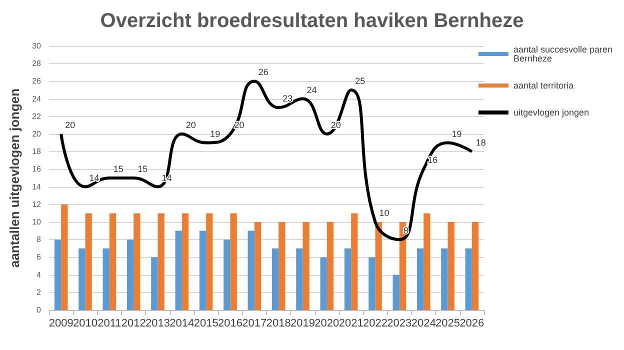 The height and width of the screenshot is (350, 624). Describe the element at coordinates (543, 85) in the screenshot. I see `legend-label: aantal territoria` at that location.